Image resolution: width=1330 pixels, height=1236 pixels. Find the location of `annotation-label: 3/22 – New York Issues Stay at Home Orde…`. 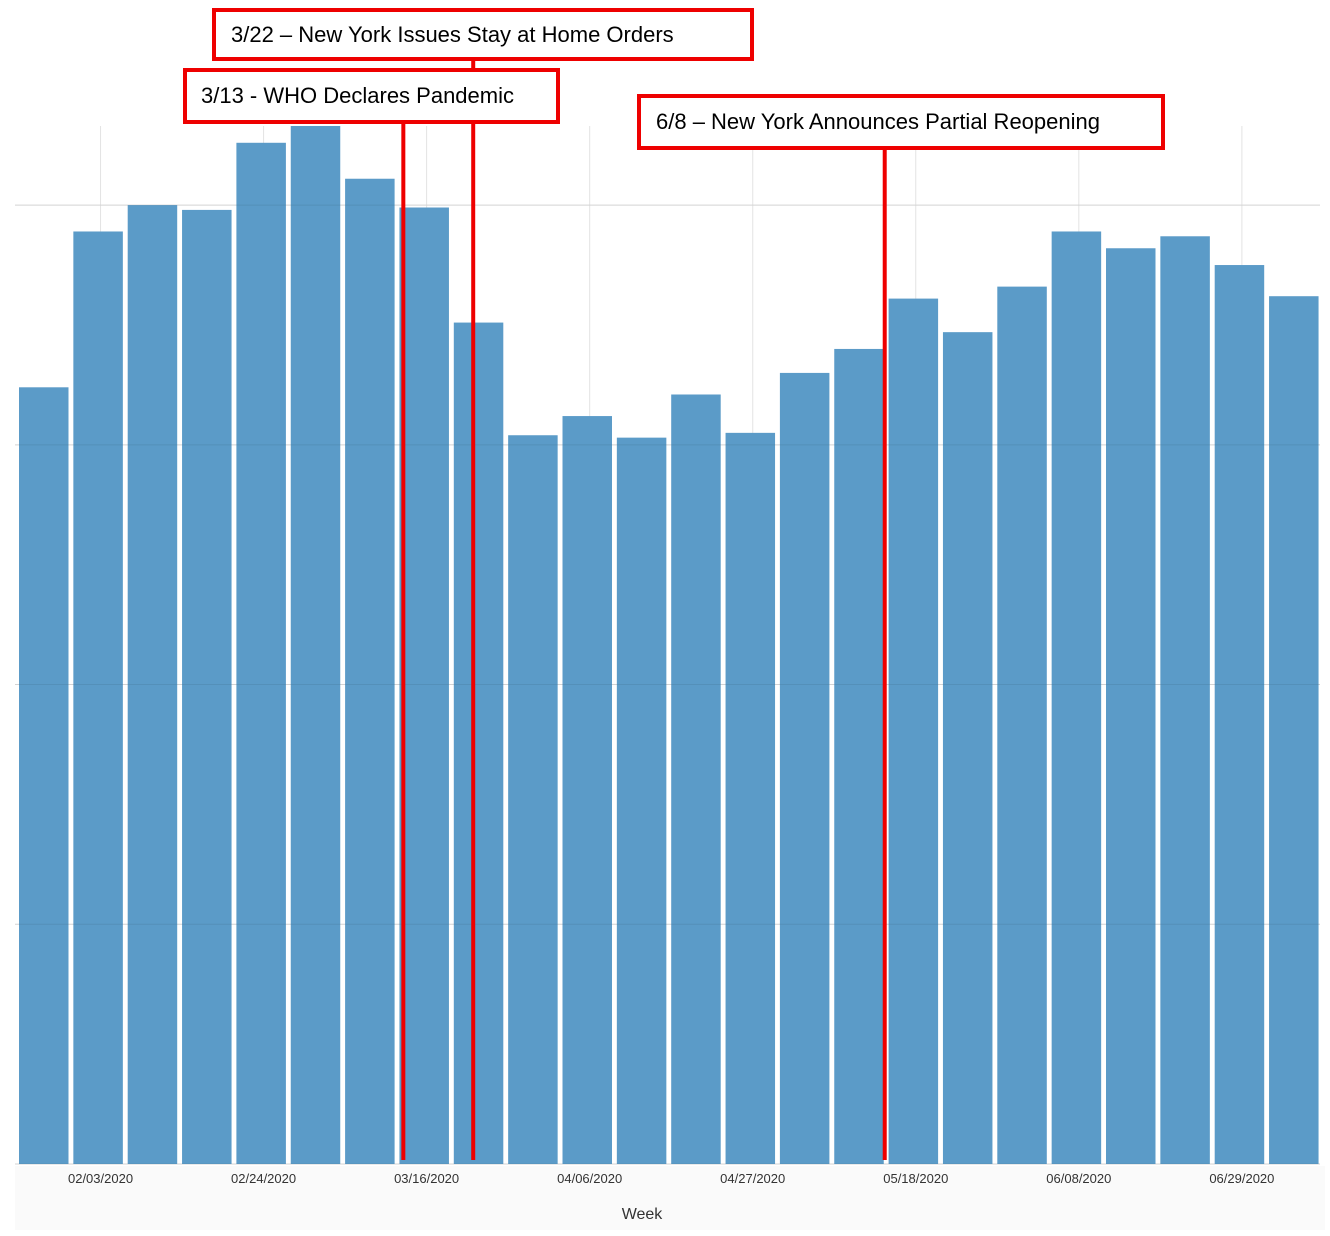

annotation-label: 3/22 – New York Issues Stay at Home Orde… is located at coordinates (452, 34).